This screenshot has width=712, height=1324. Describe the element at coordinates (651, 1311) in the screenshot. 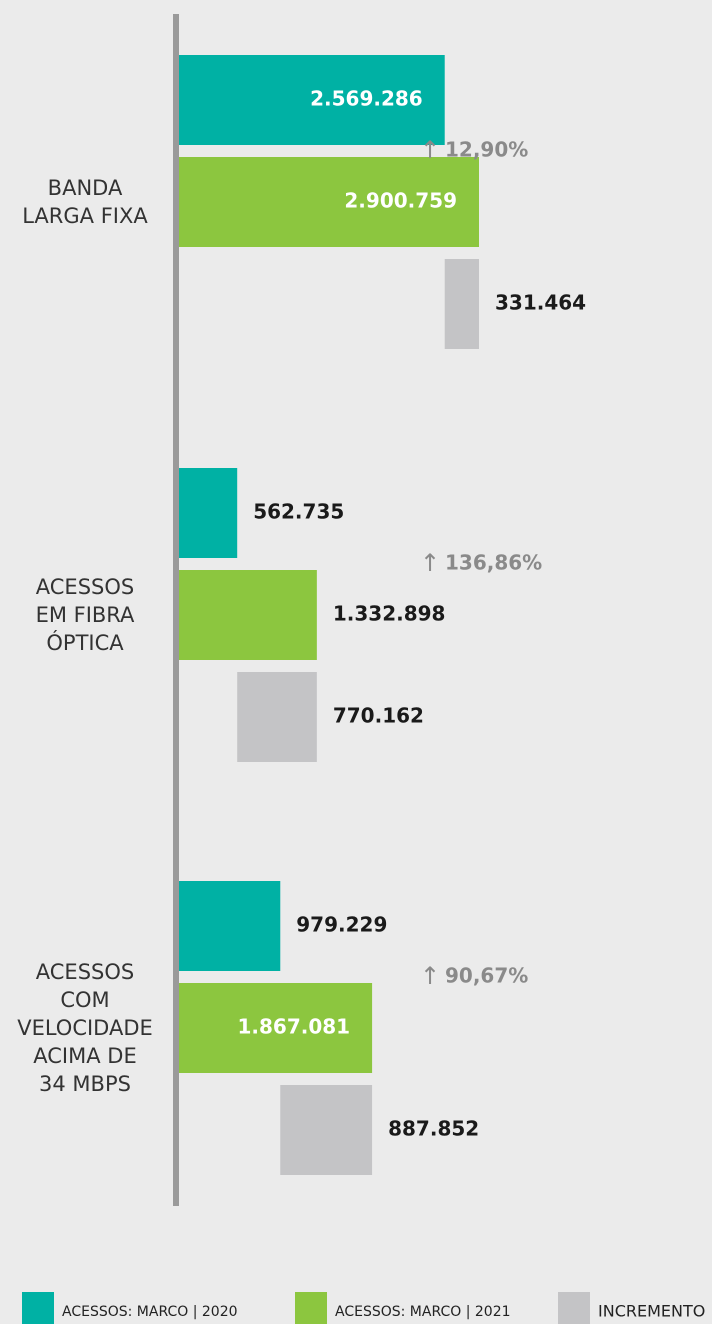

I see `legend-label: INCREMENTO` at that location.